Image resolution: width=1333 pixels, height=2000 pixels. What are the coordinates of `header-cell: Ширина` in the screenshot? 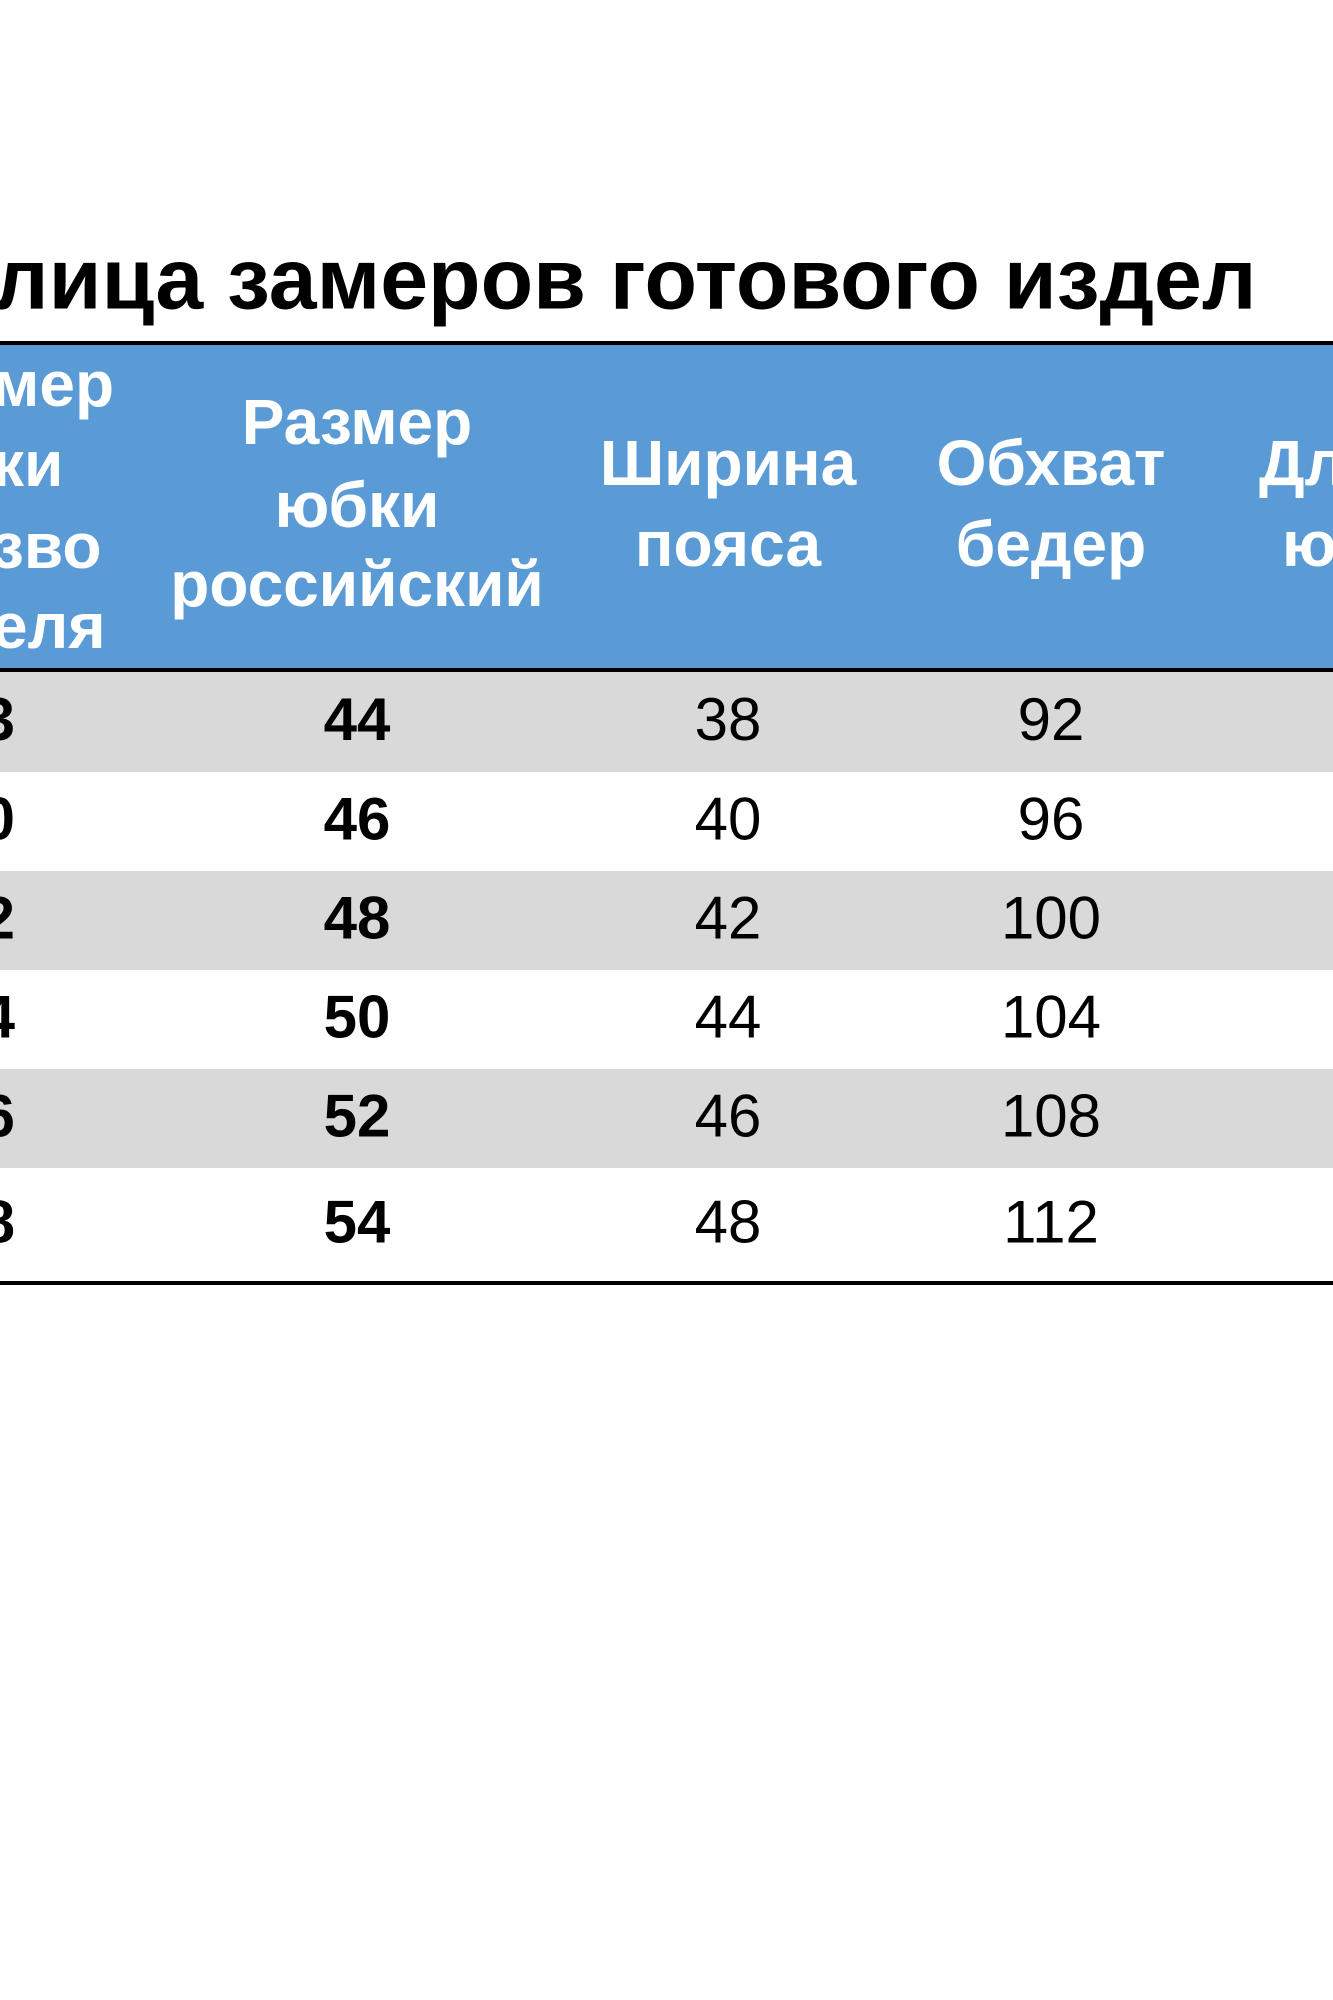 It's located at (728, 463).